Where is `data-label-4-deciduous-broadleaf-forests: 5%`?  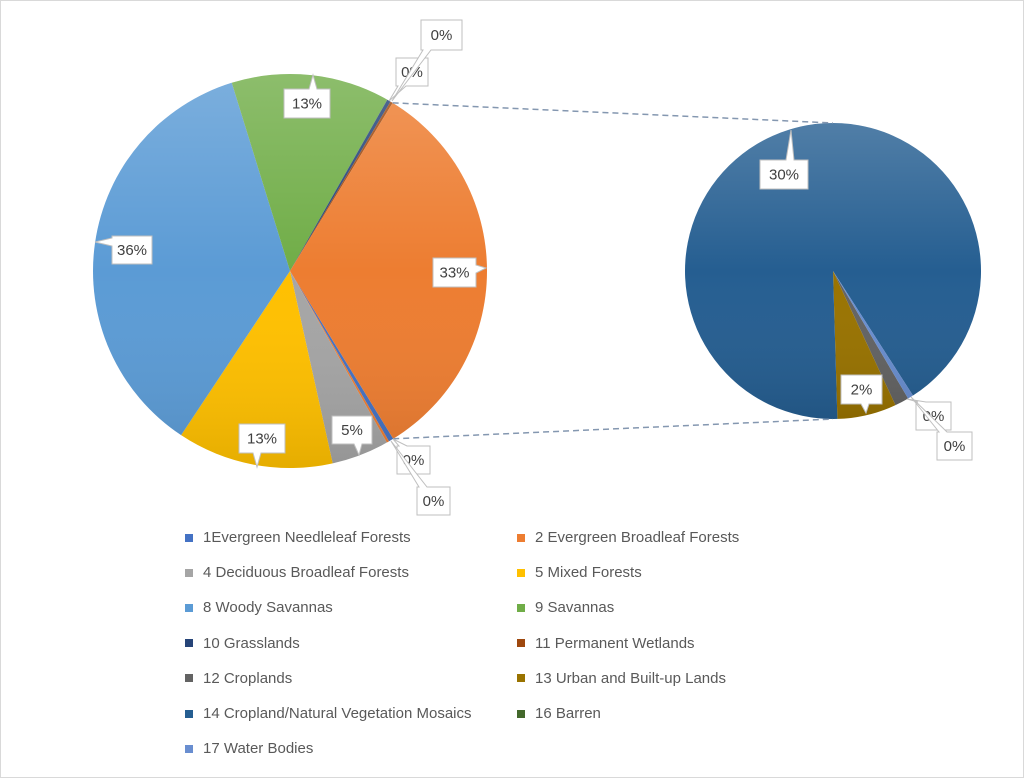 data-label-4-deciduous-broadleaf-forests: 5% is located at coordinates (352, 436).